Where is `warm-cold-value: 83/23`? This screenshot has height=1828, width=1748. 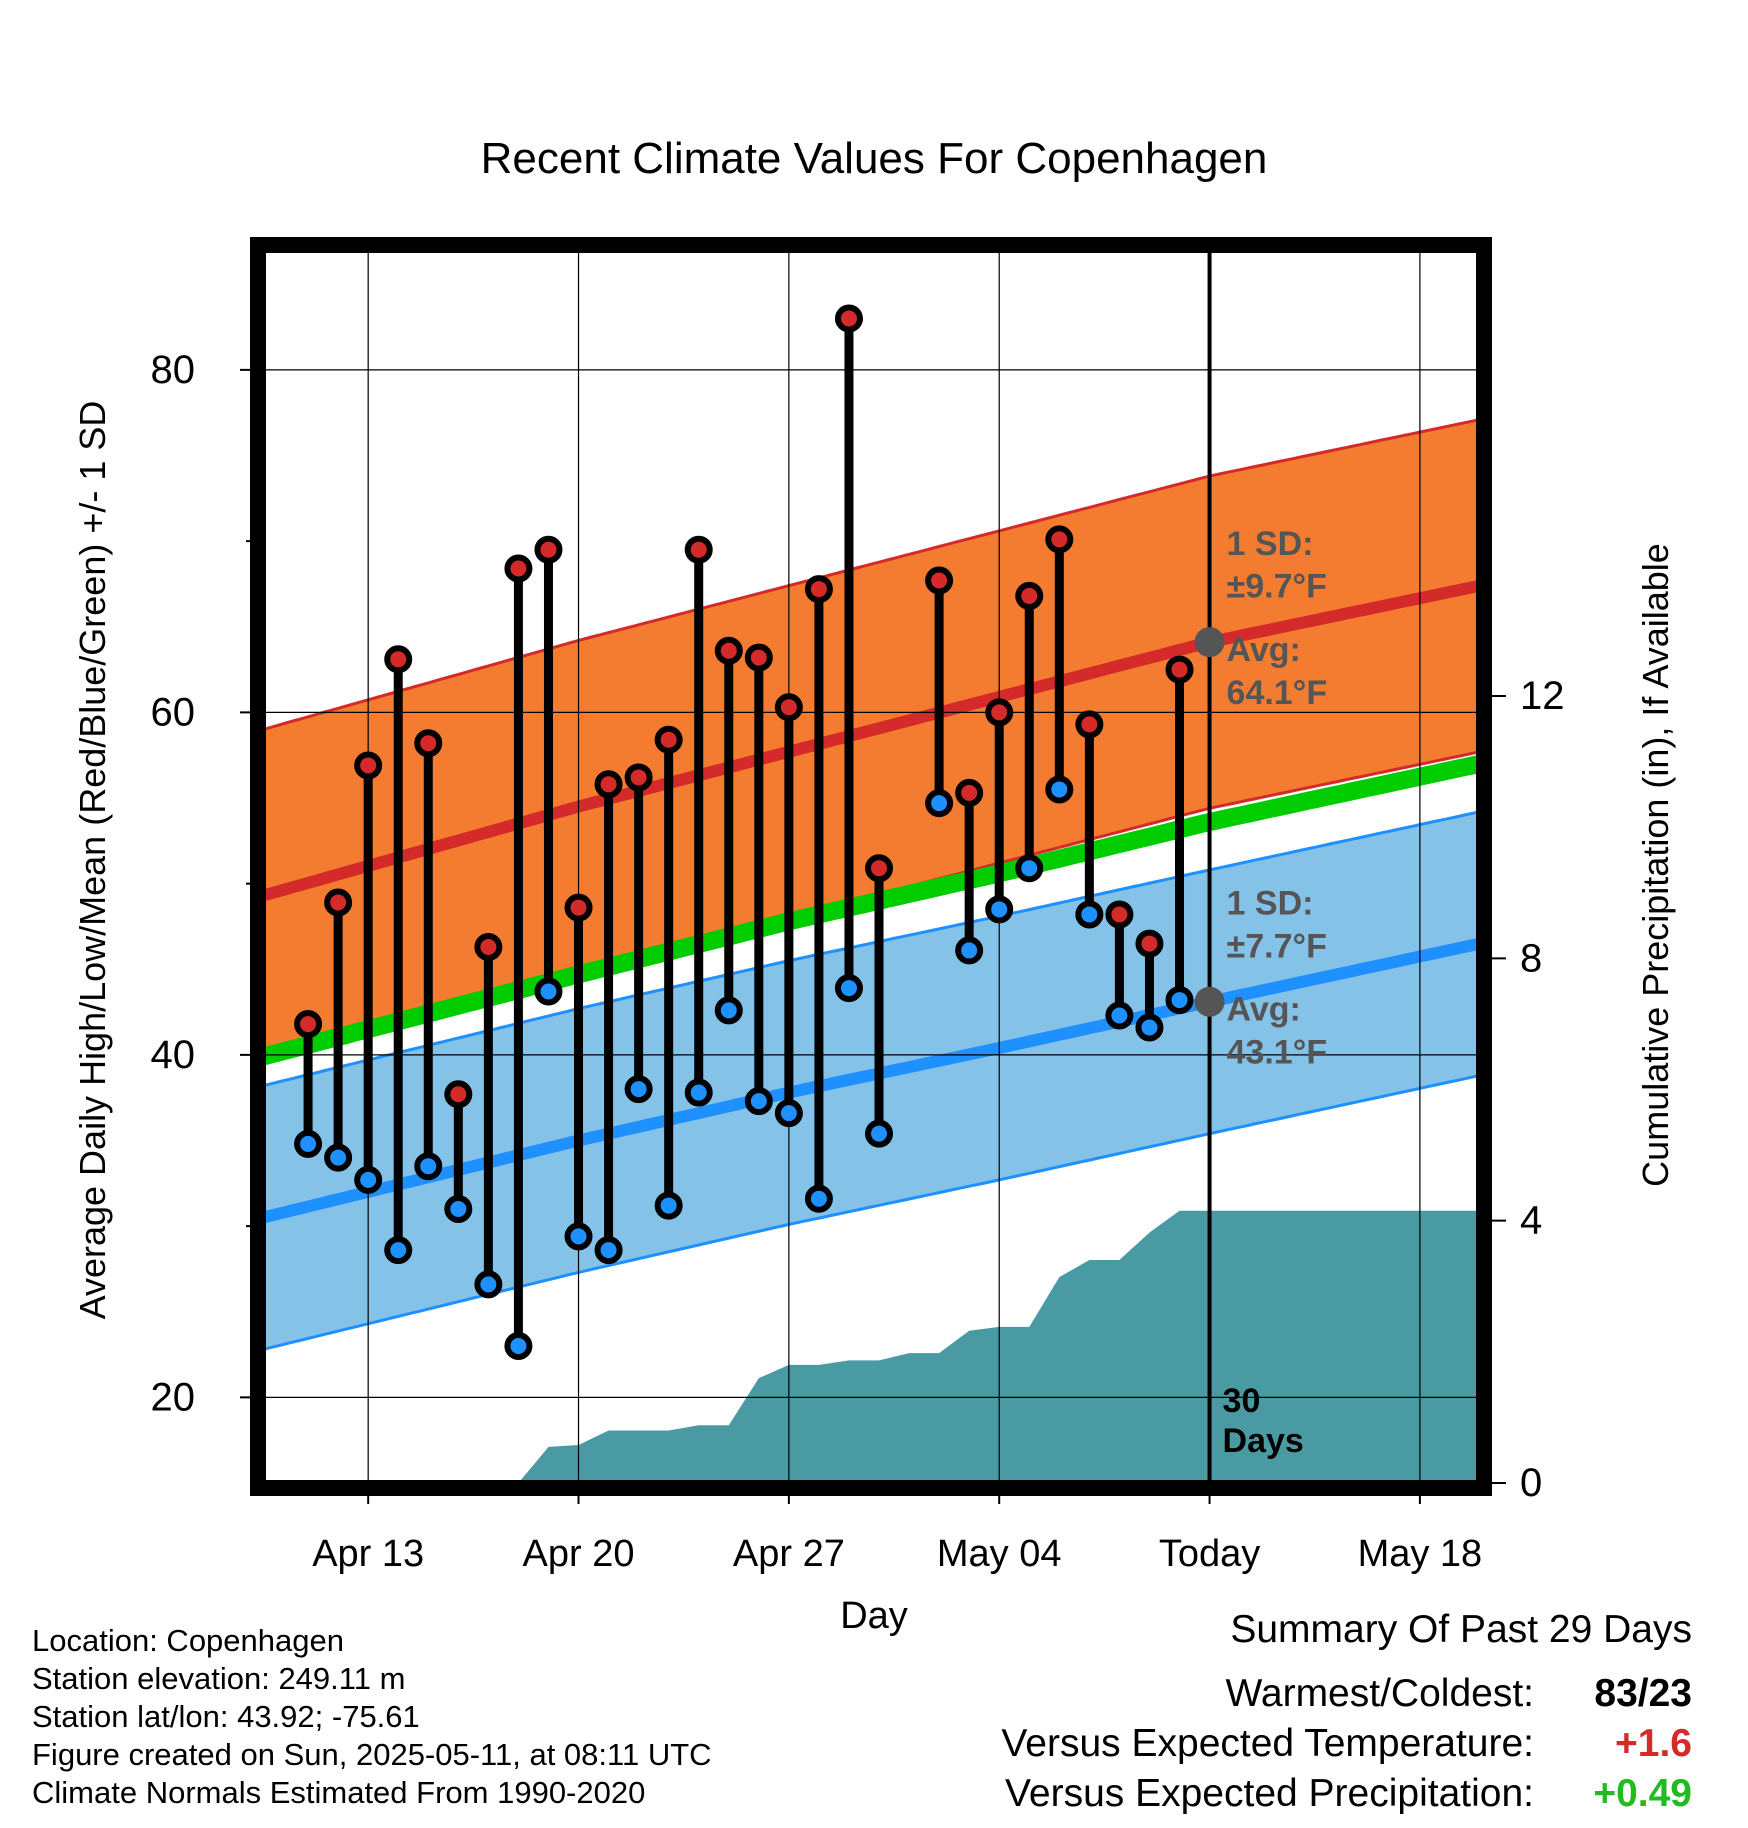
warm-cold-value: 83/23 is located at coordinates (1643, 1693).